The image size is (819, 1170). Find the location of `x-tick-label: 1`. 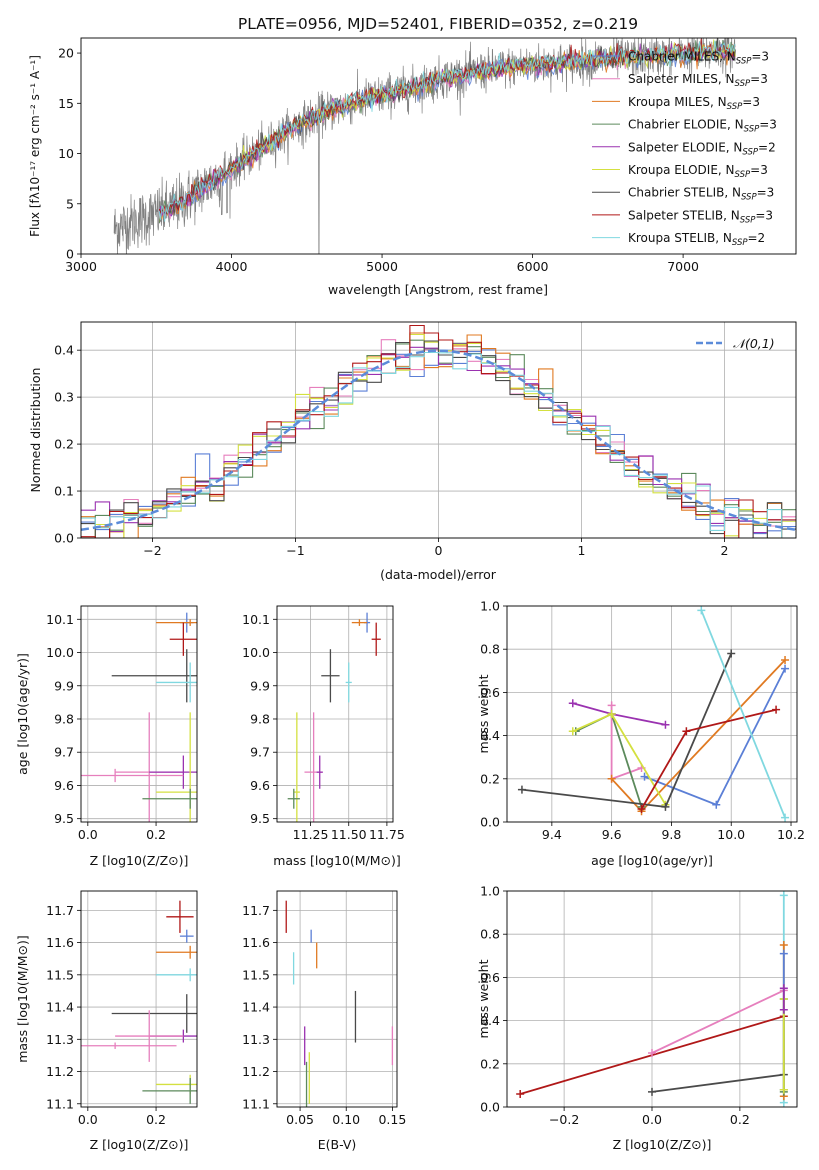

x-tick-label: 1 is located at coordinates (582, 550).